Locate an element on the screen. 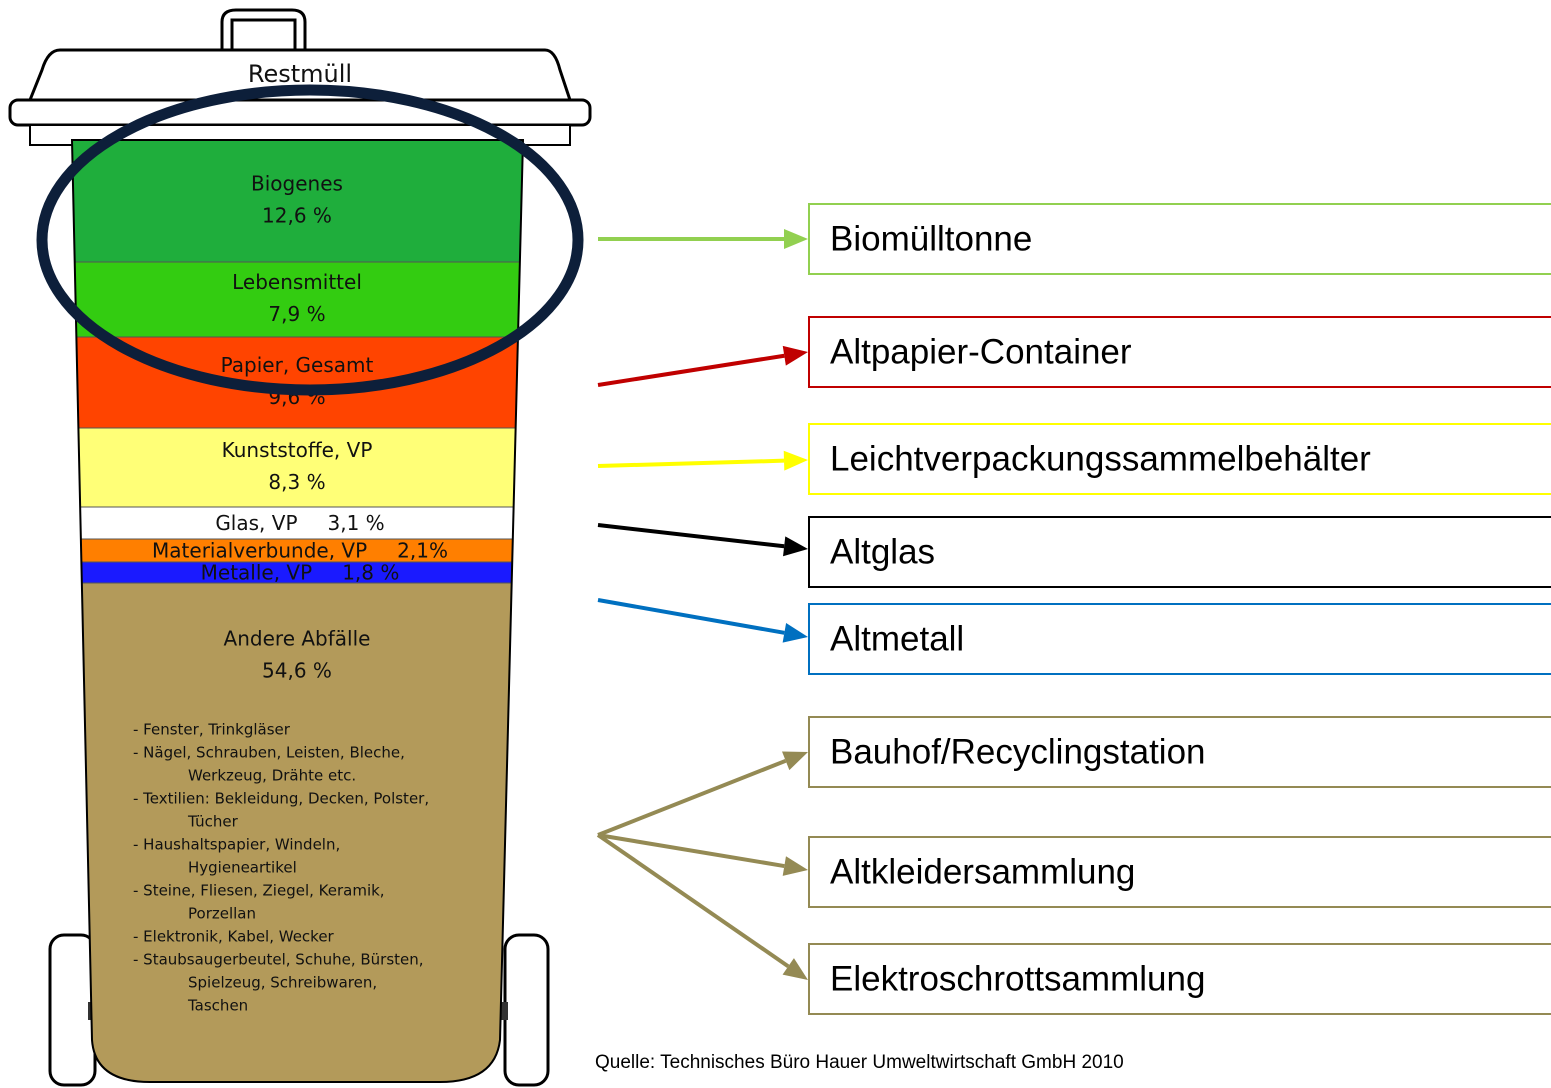  detail-line: Werkzeug, Drähte etc. is located at coordinates (272, 776).